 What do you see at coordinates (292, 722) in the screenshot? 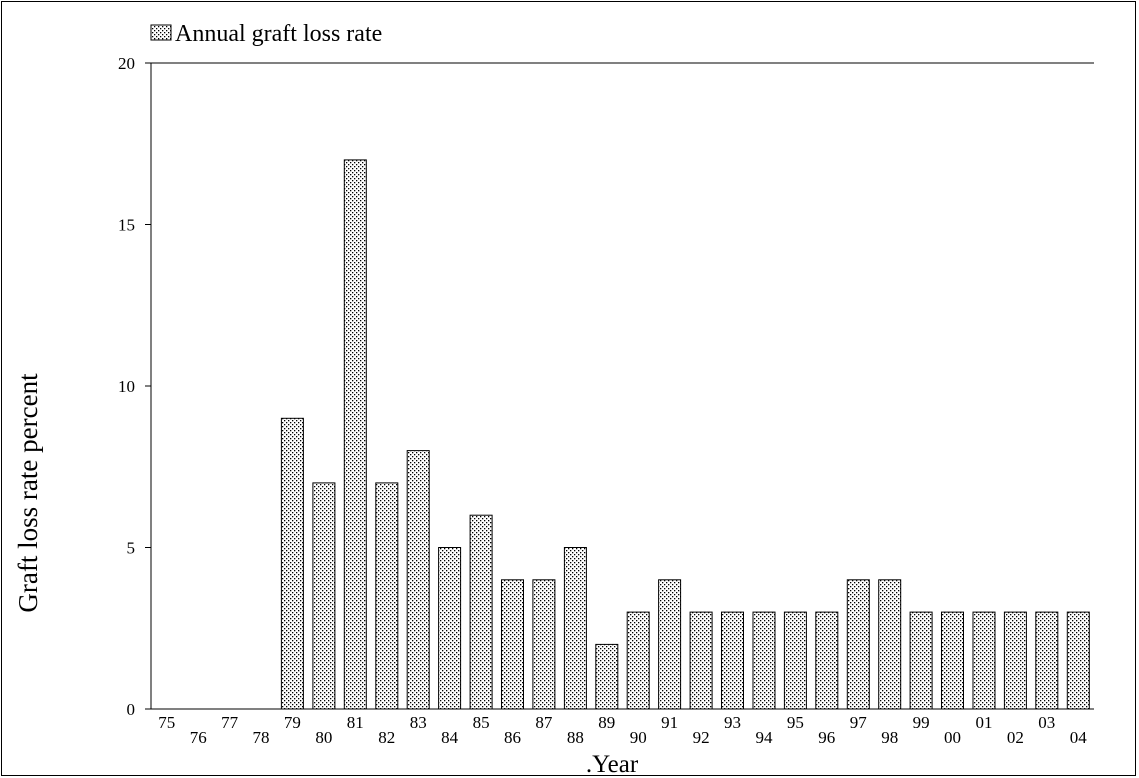
I see `x-tick-label: 79` at bounding box center [292, 722].